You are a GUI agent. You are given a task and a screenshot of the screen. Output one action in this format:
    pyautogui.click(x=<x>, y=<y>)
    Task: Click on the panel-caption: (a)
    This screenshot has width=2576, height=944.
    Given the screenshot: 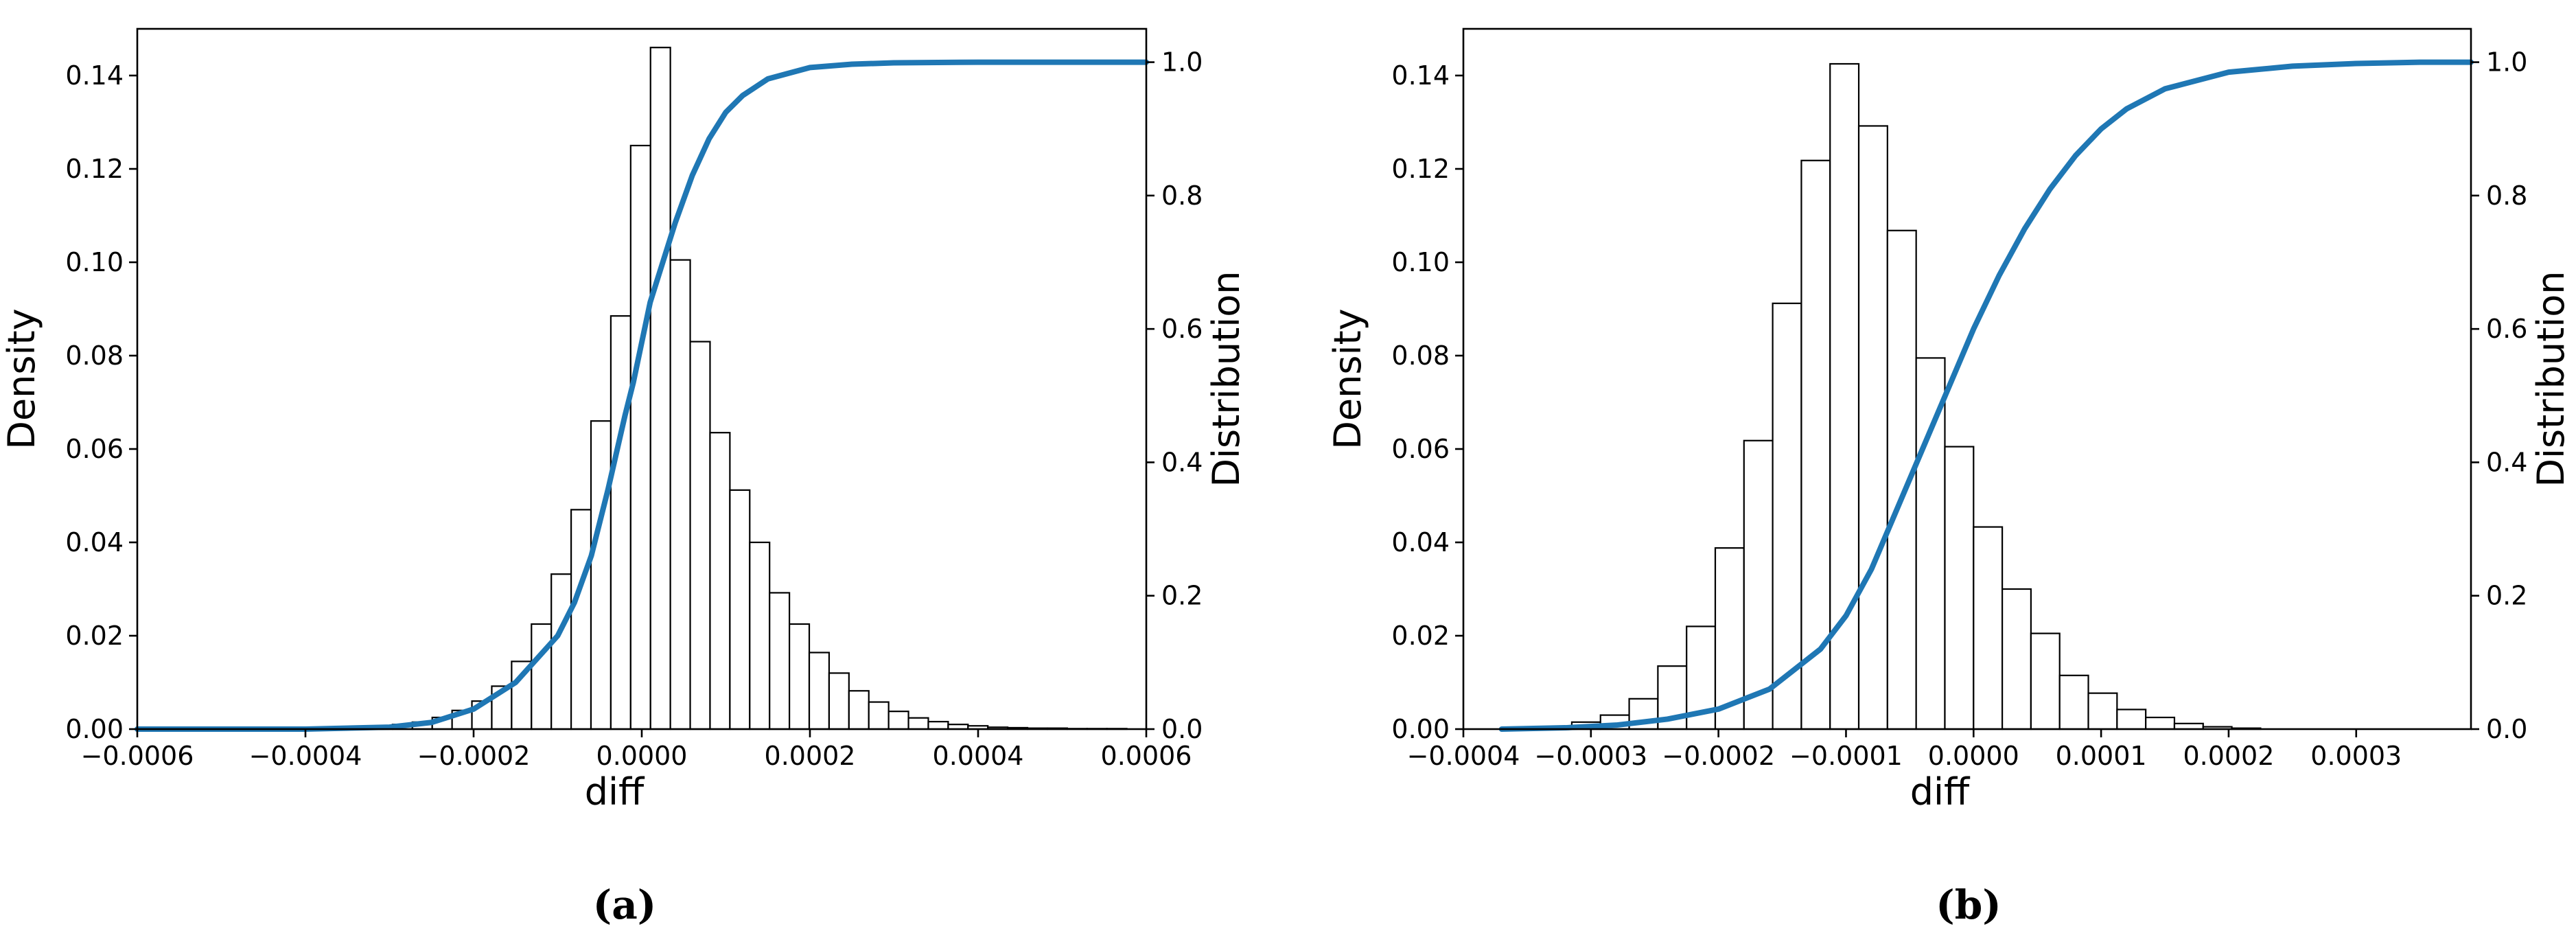 What is the action you would take?
    pyautogui.click(x=624, y=905)
    